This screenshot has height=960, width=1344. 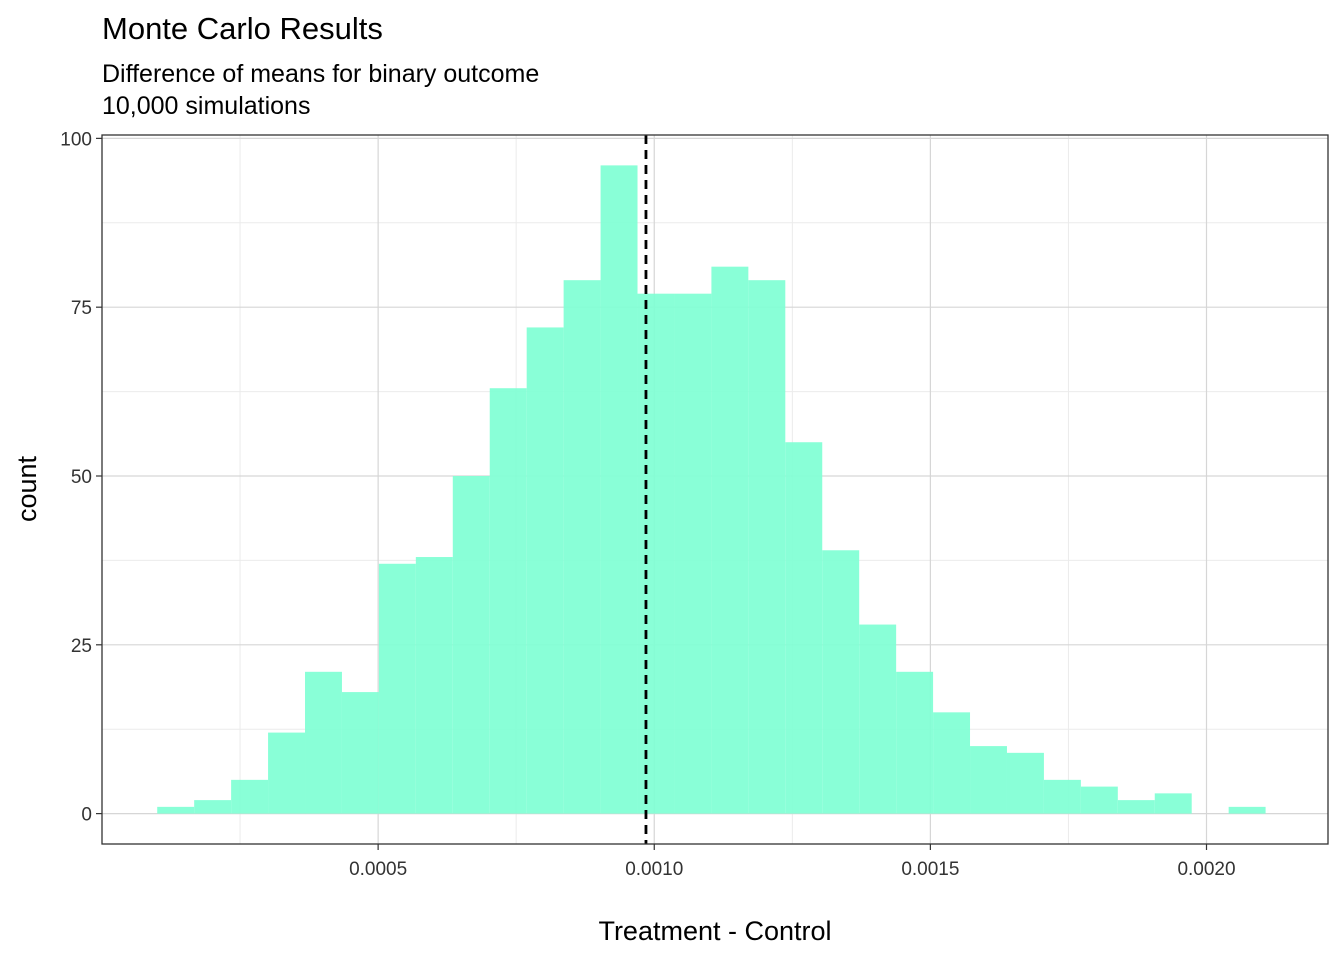 What do you see at coordinates (86, 815) in the screenshot?
I see `y-tick-label: 0` at bounding box center [86, 815].